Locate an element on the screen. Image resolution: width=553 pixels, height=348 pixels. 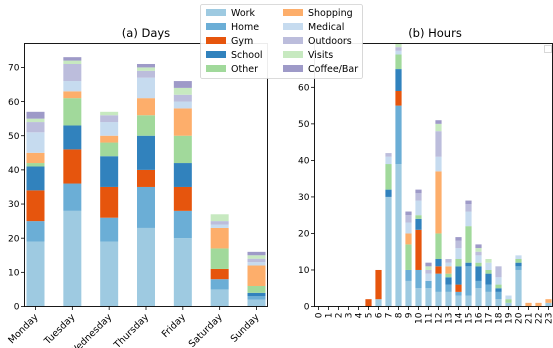
bar-days-thursday-outdoors is located at coordinates (146, 74).